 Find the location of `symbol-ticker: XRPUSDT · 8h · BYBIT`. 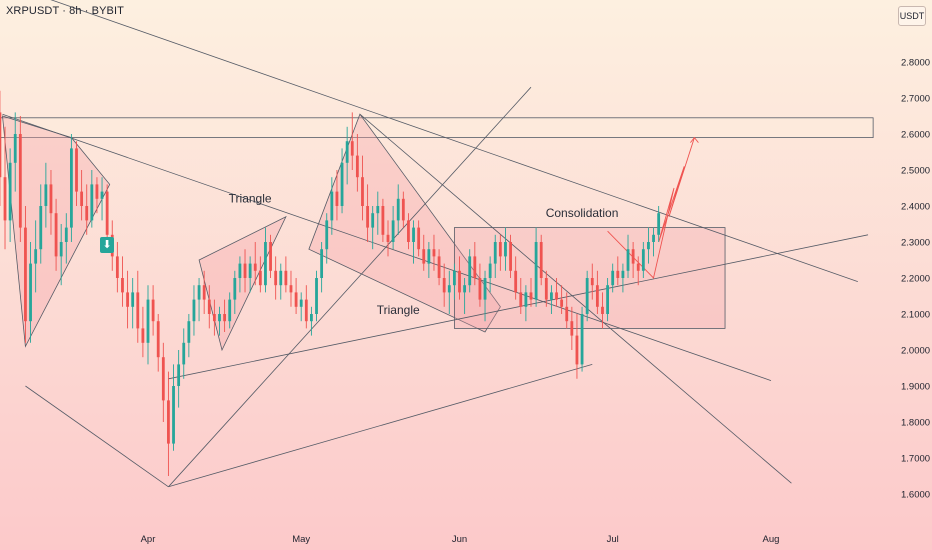

symbol-ticker: XRPUSDT · 8h · BYBIT is located at coordinates (65, 11).